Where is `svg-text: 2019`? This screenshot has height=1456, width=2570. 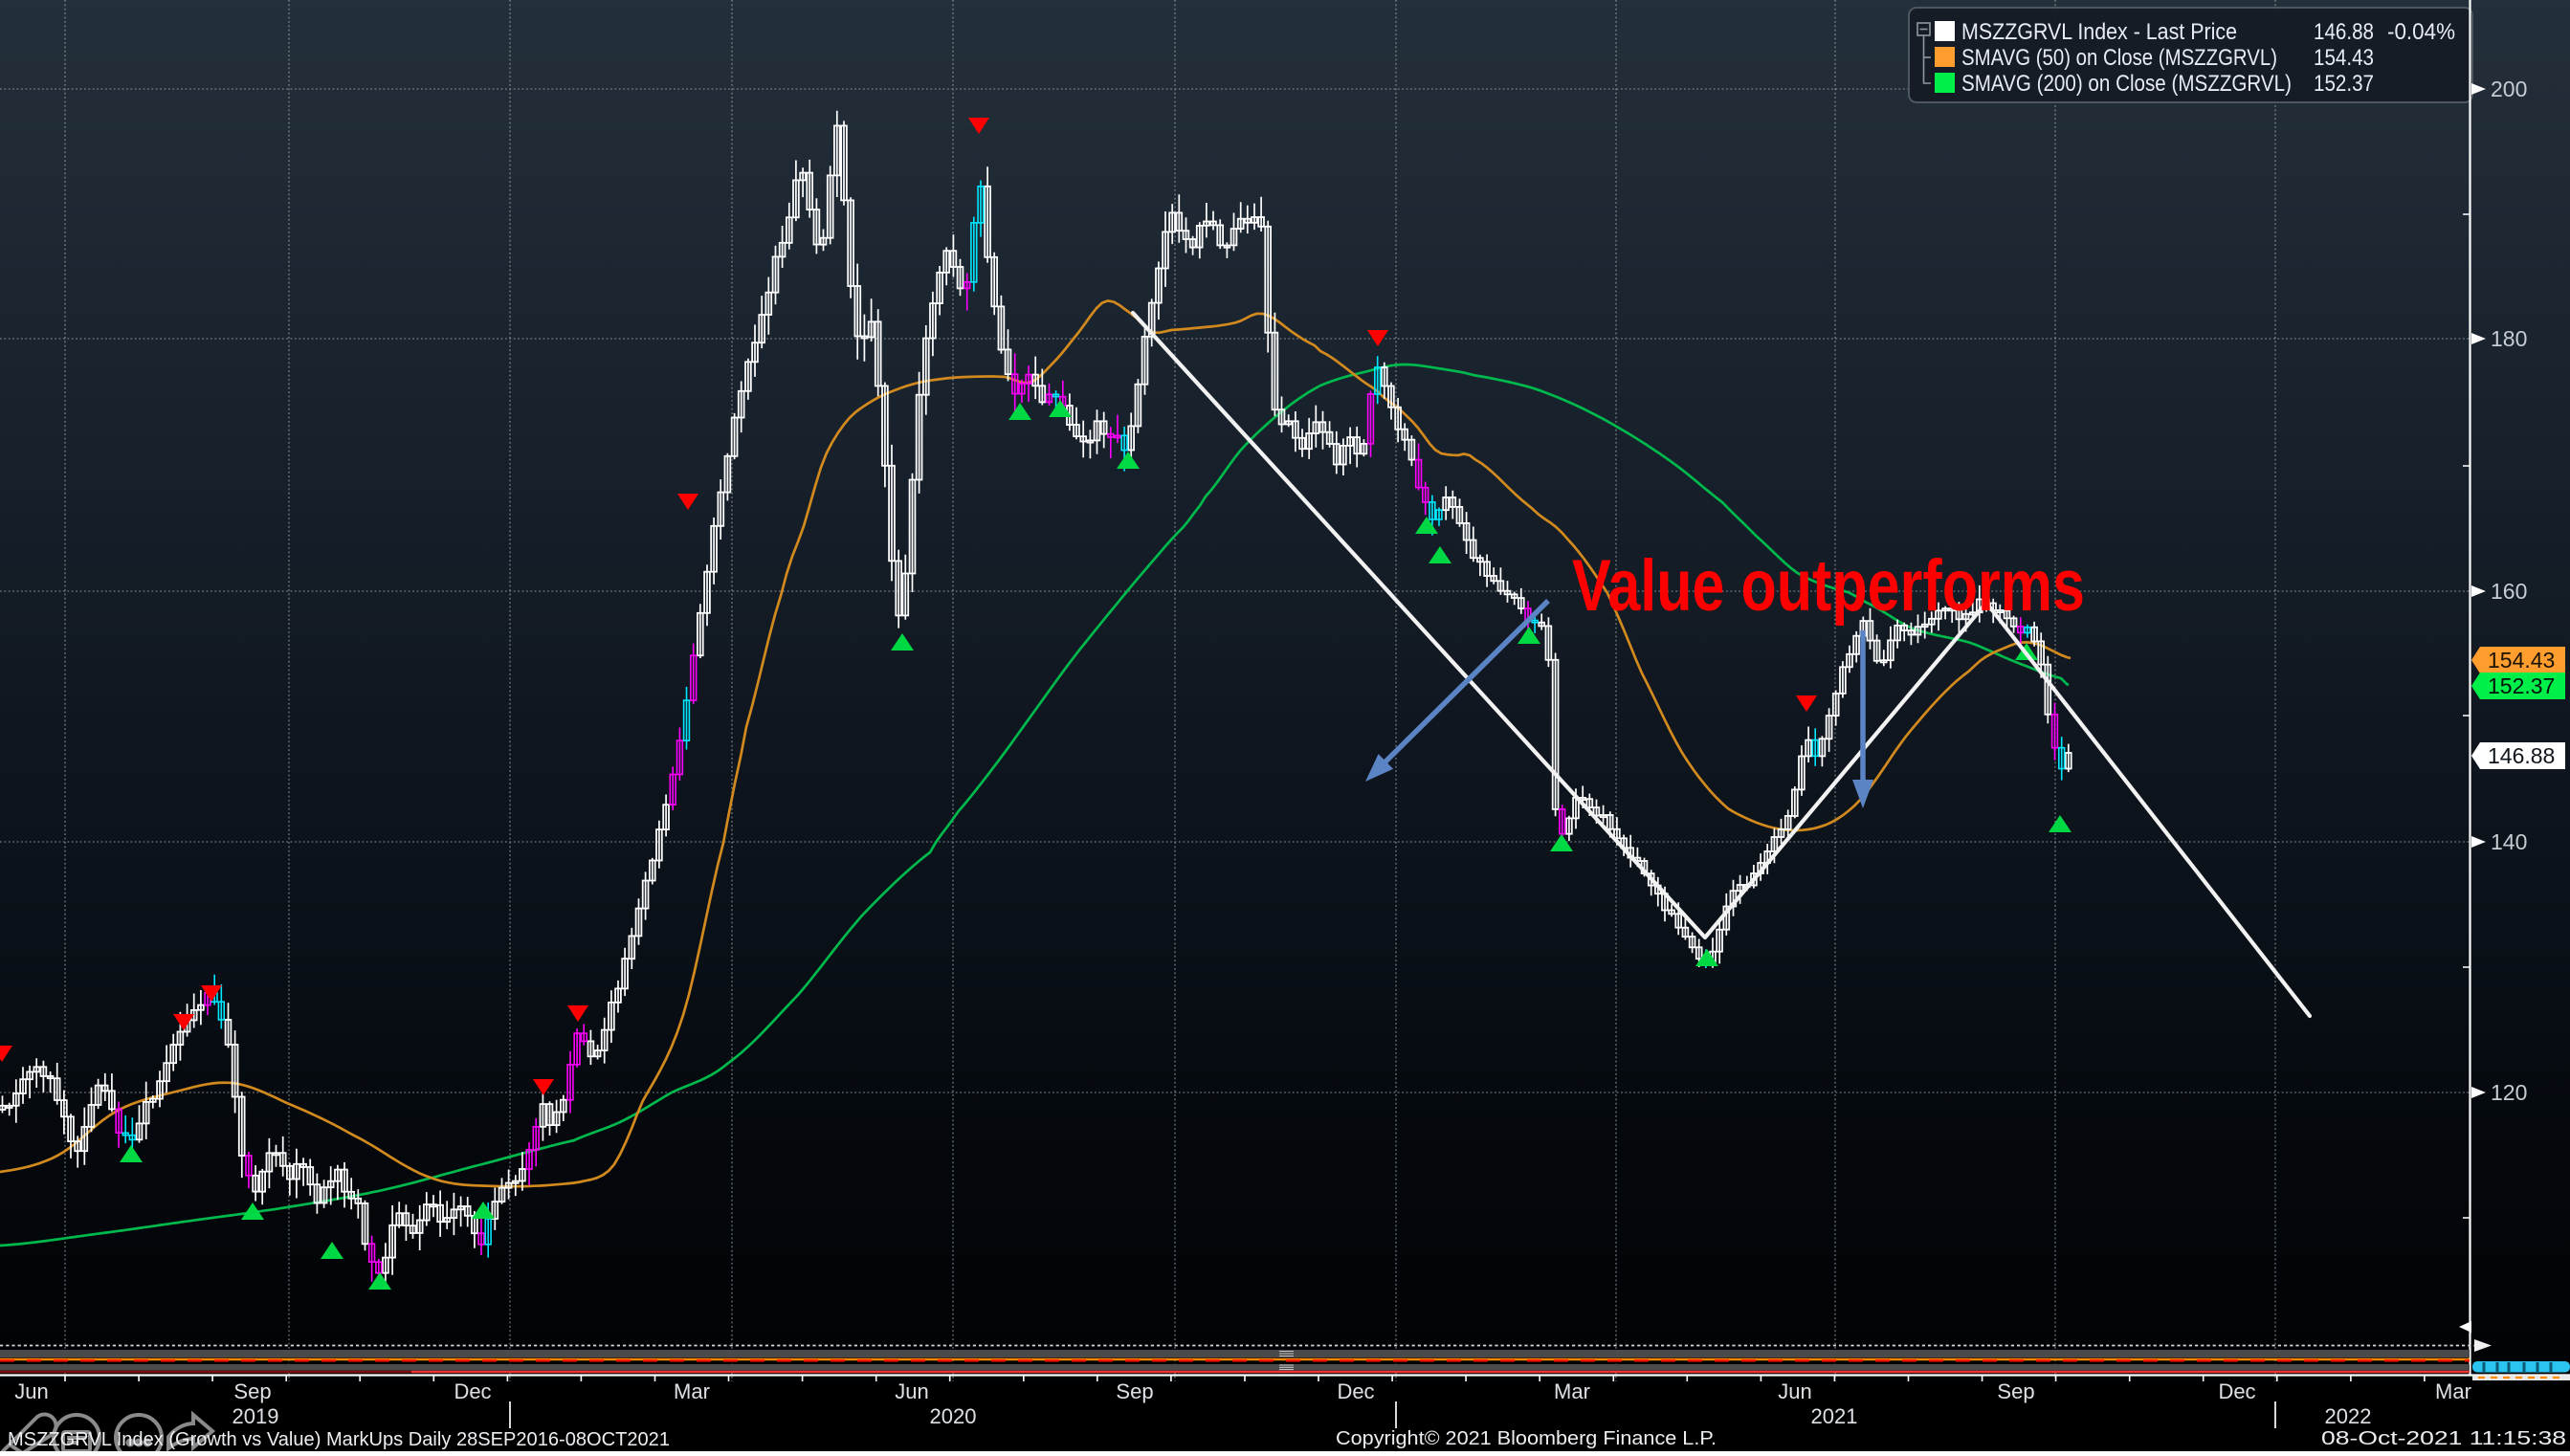
svg-text: 2019 is located at coordinates (256, 1416).